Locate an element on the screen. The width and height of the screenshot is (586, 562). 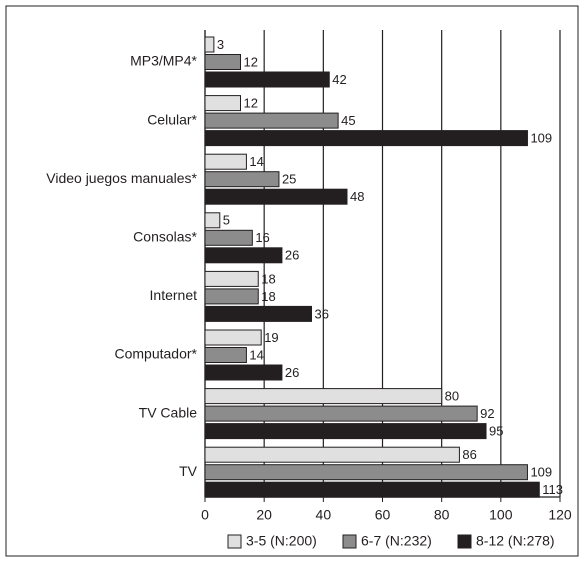
value-label: 36 is located at coordinates (322, 313).